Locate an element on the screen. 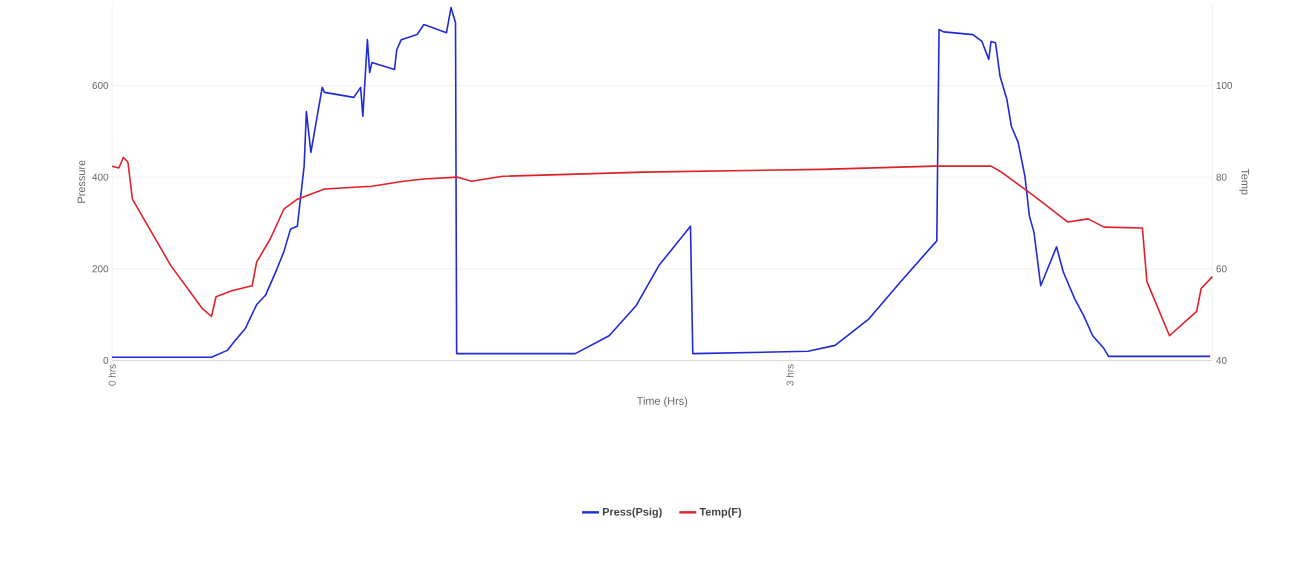  legend-label: Temp(F) is located at coordinates (720, 512).